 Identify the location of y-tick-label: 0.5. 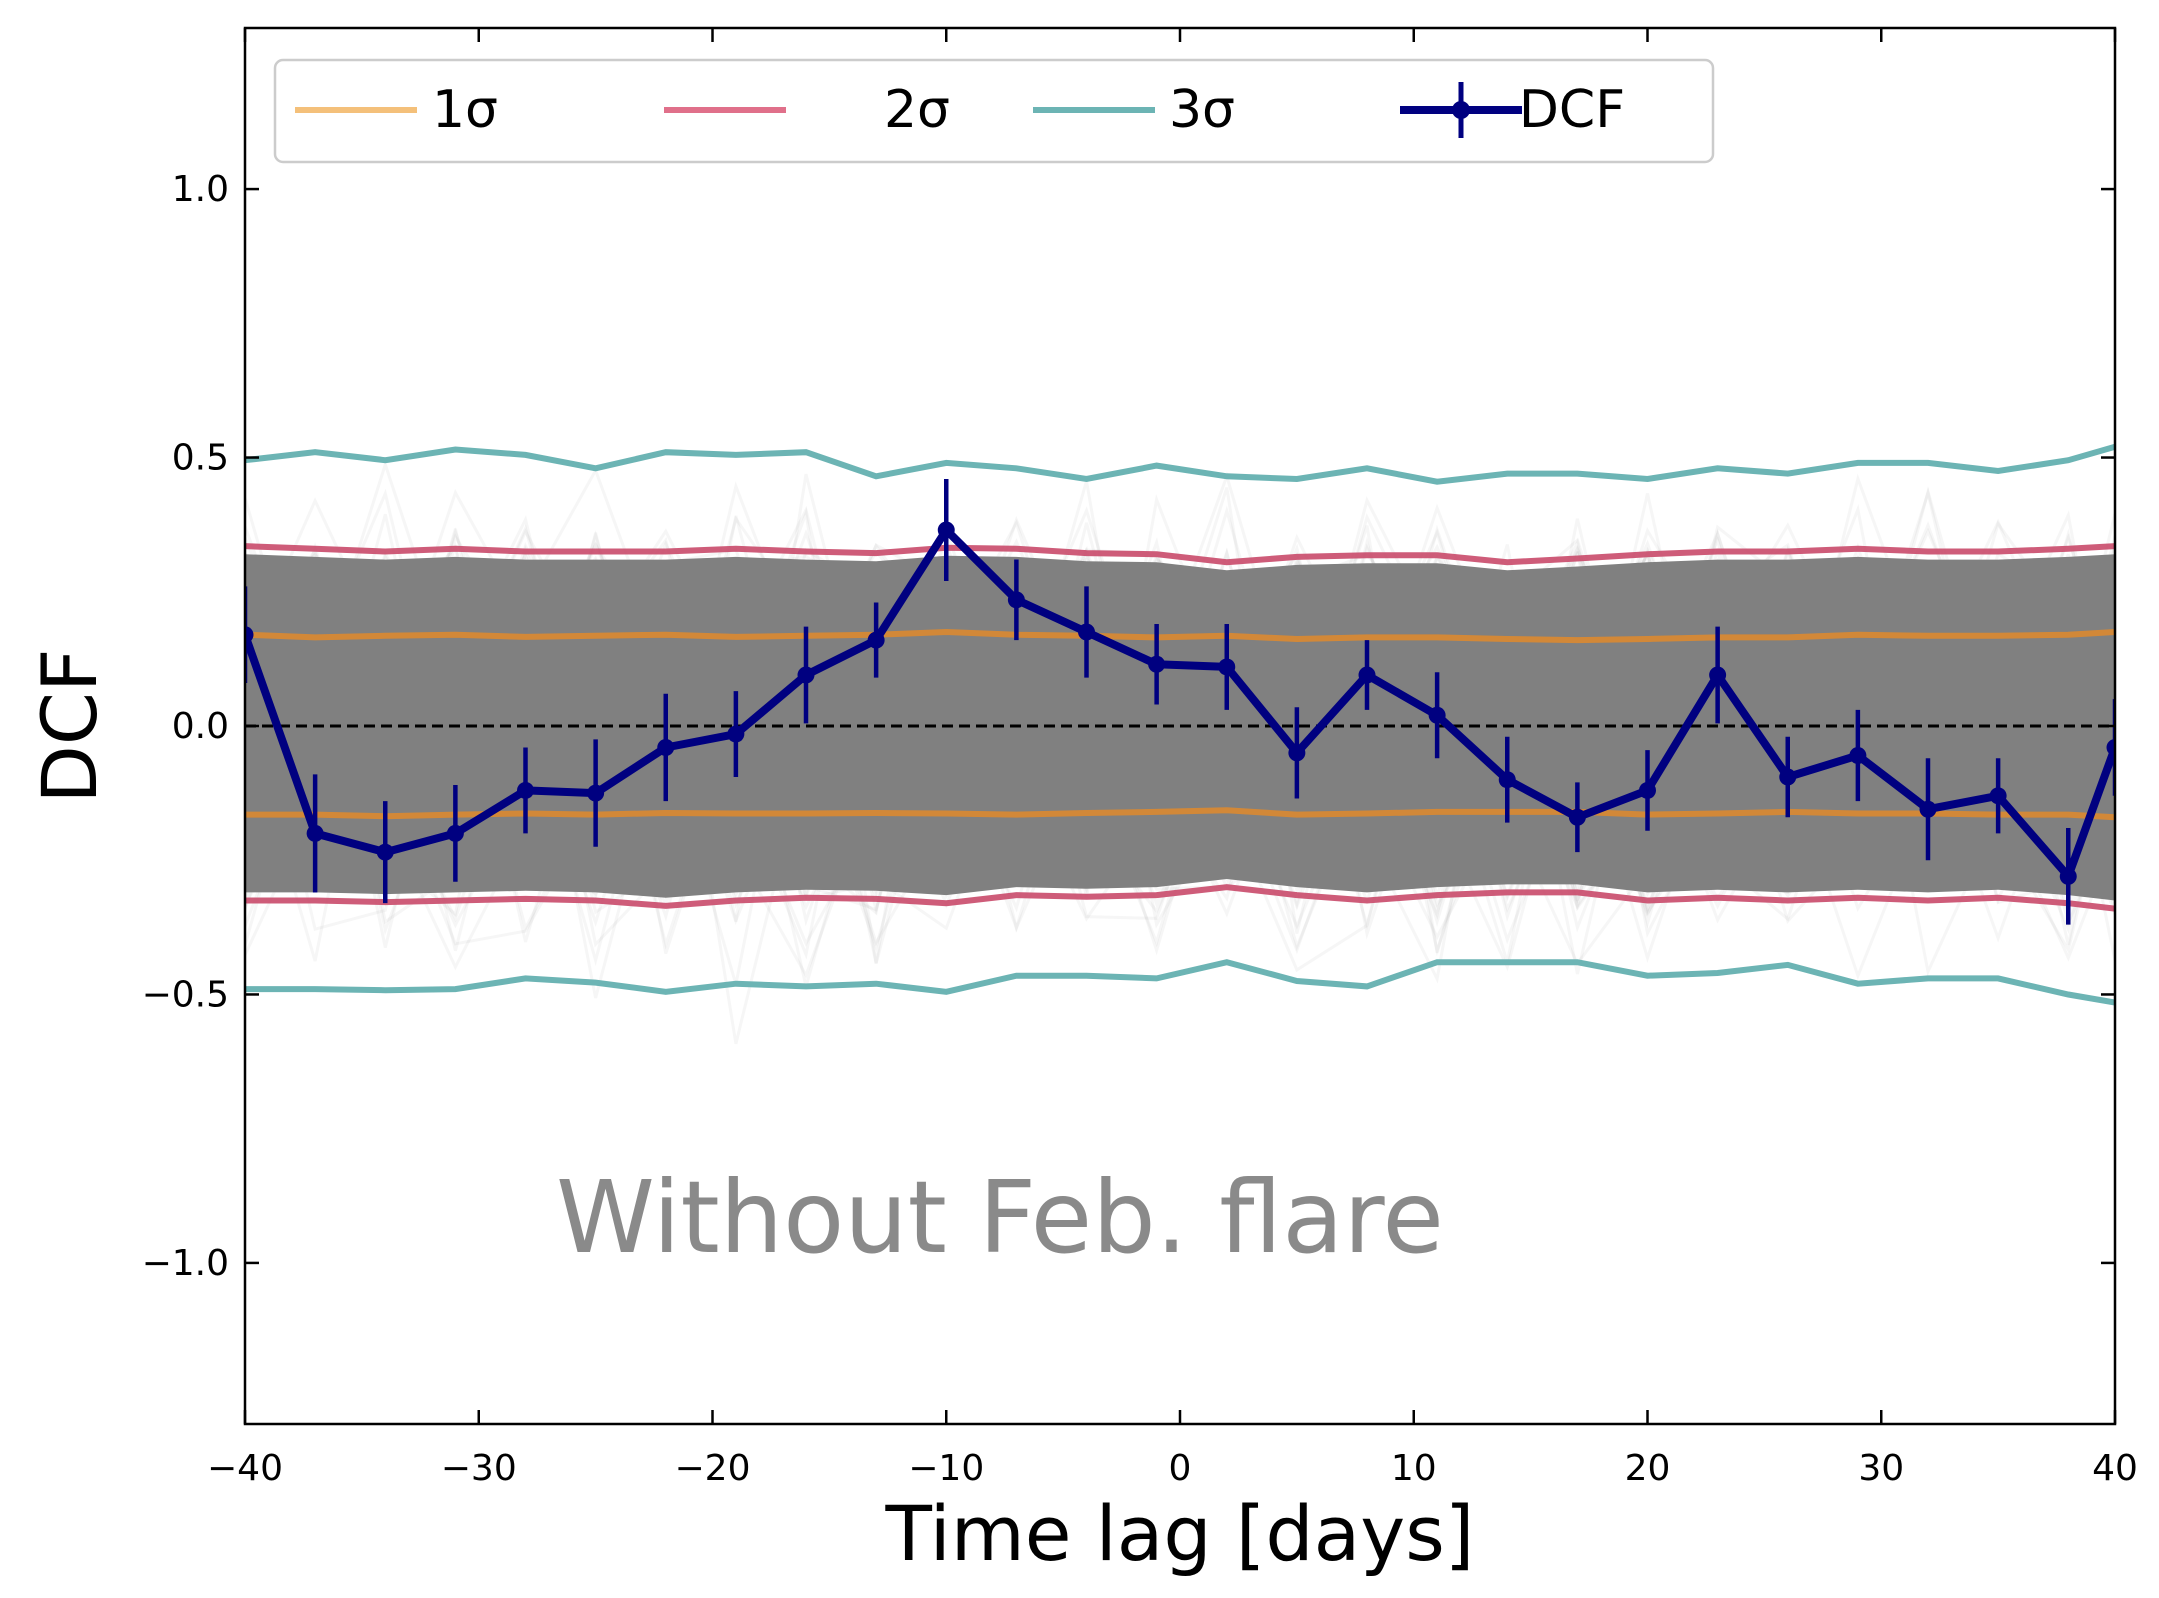
(200, 458).